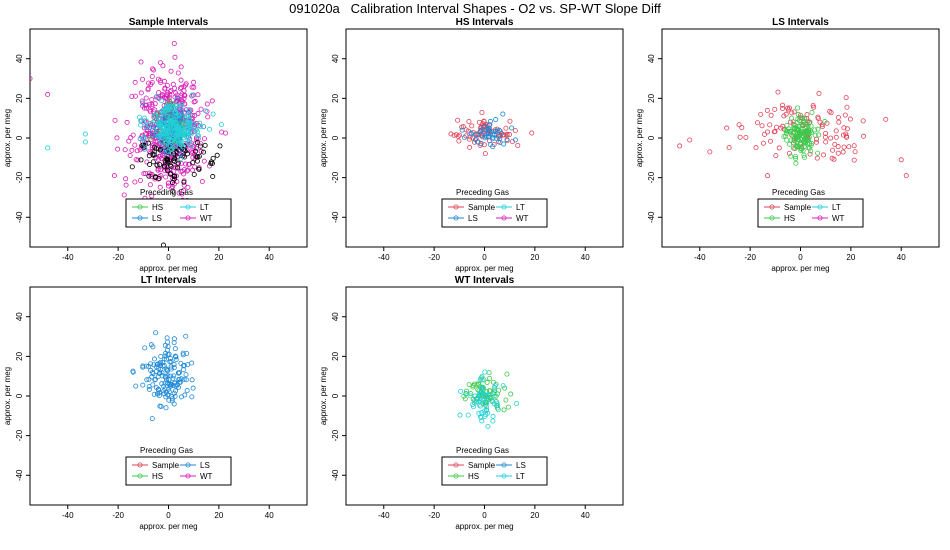  I want to click on panel-title: HS Intervals, so click(485, 22).